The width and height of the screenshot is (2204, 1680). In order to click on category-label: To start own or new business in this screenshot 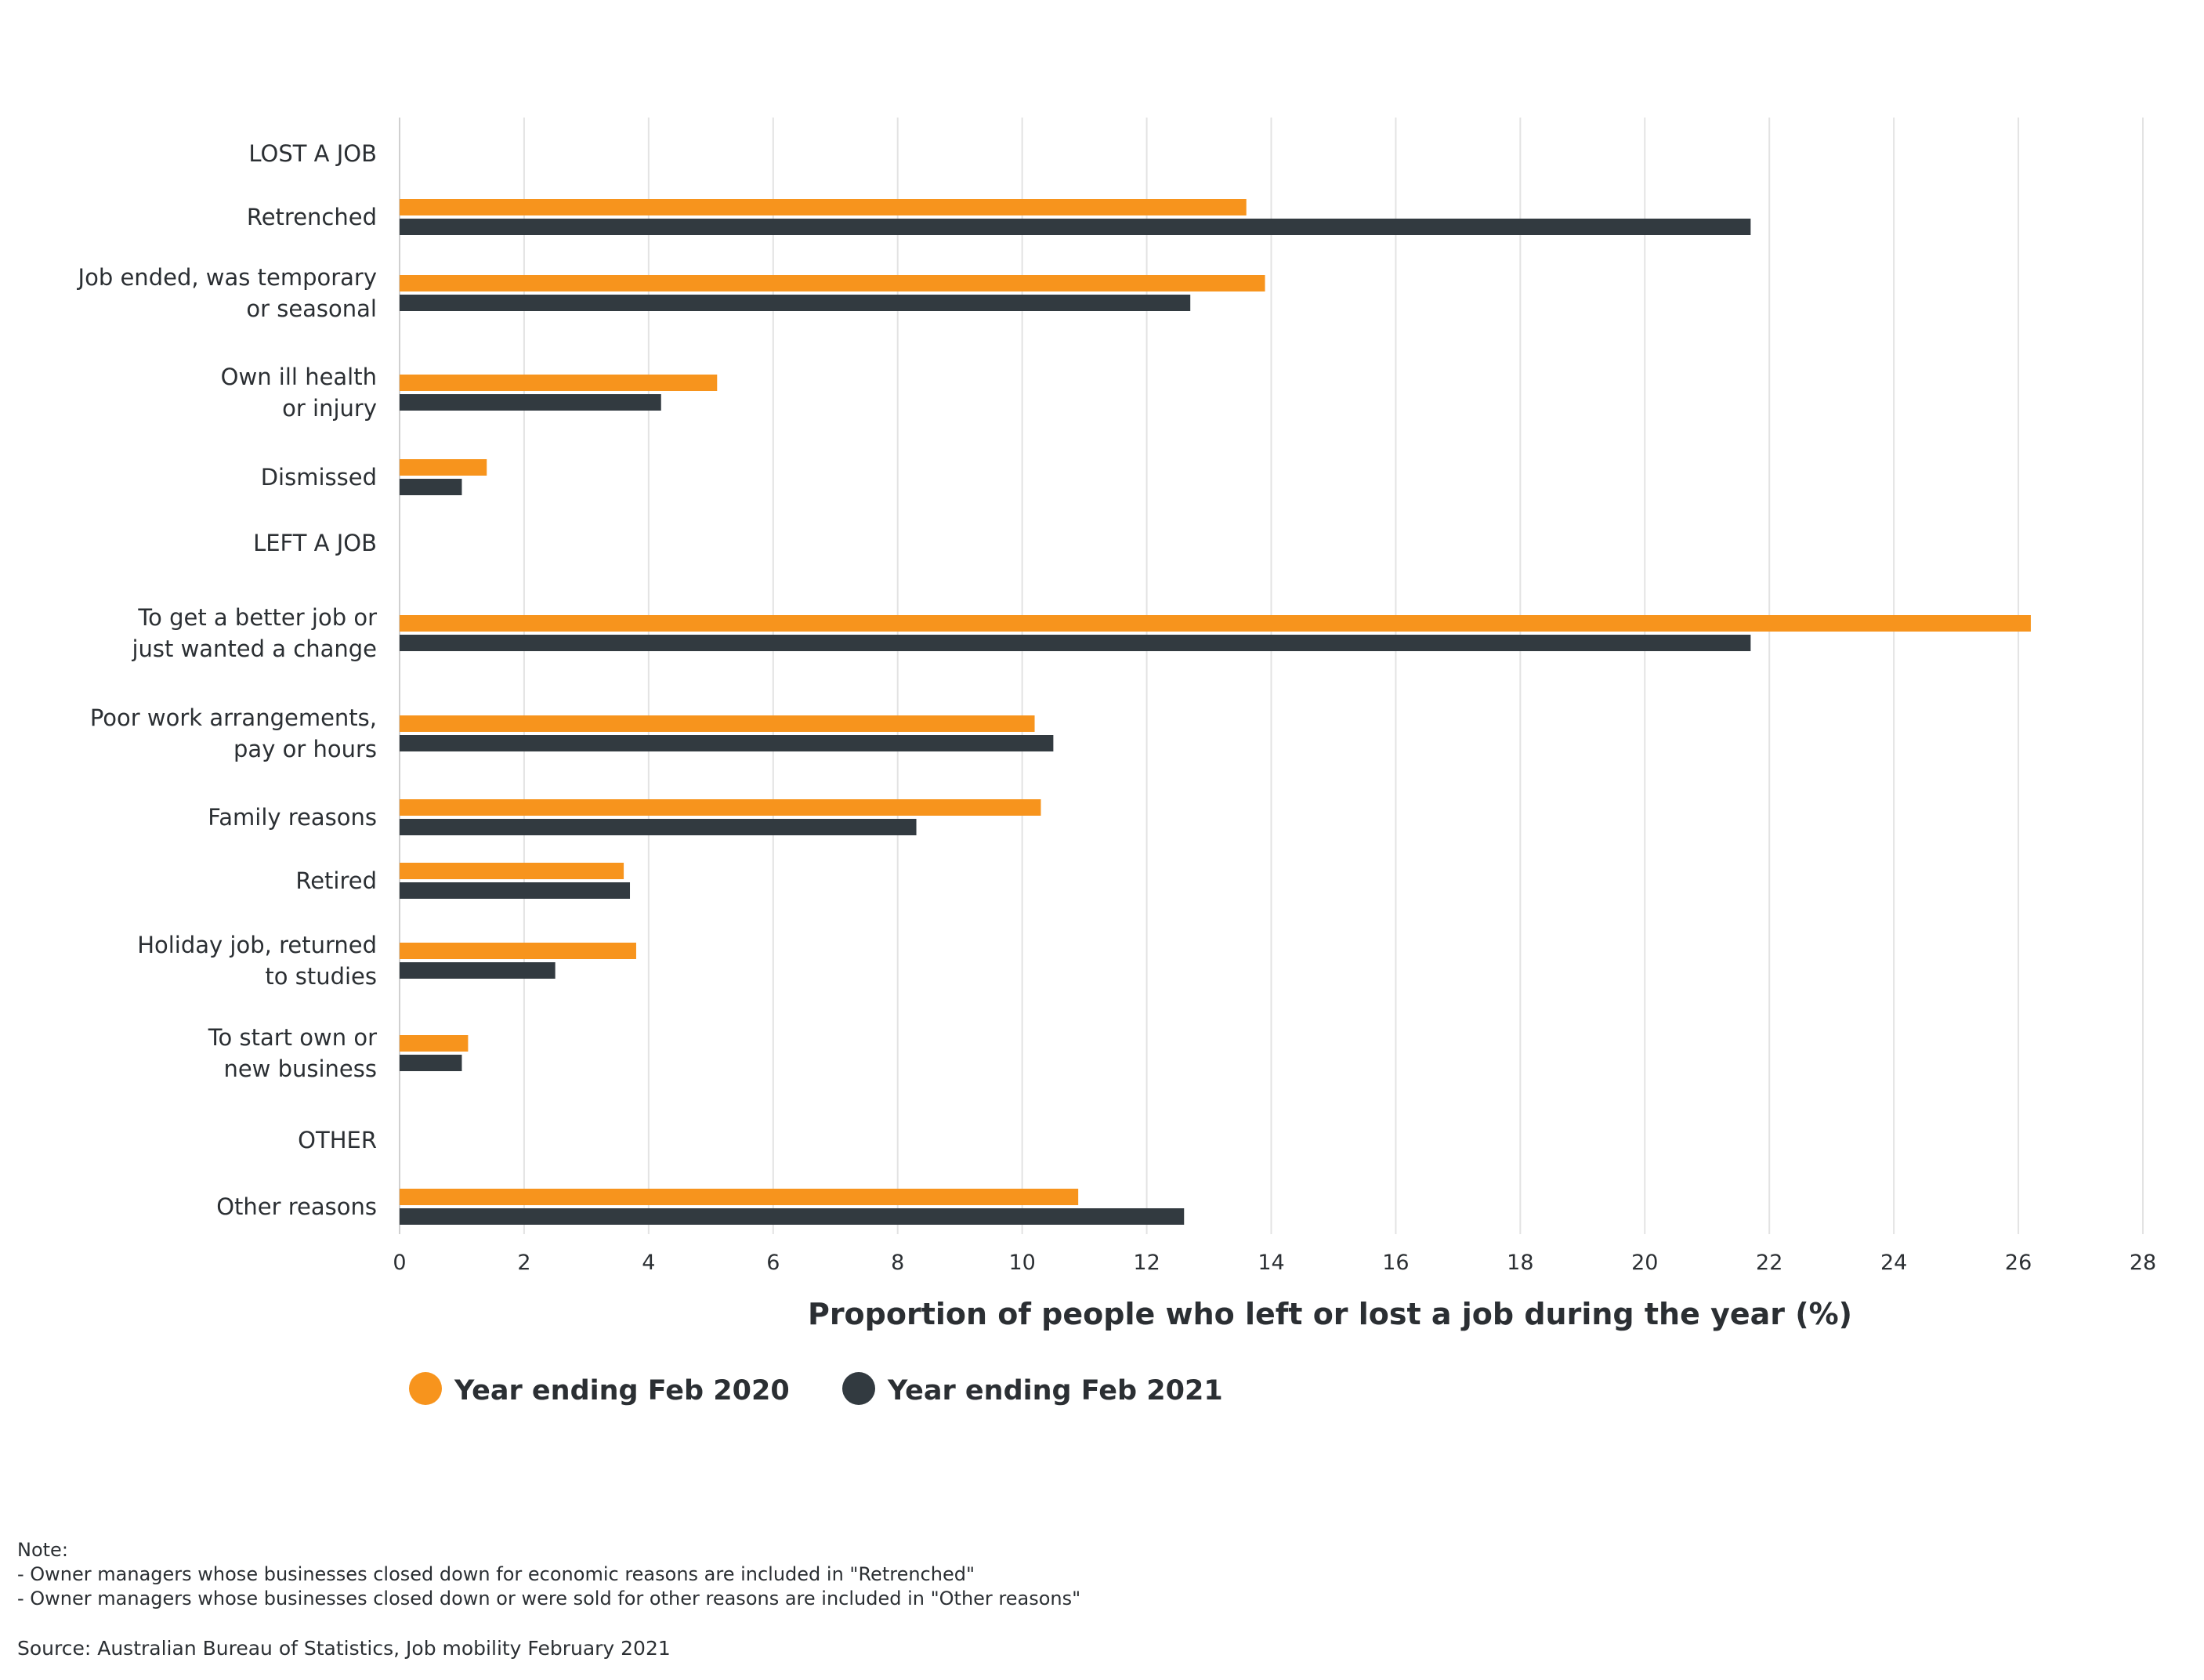, I will do `click(292, 1053)`.